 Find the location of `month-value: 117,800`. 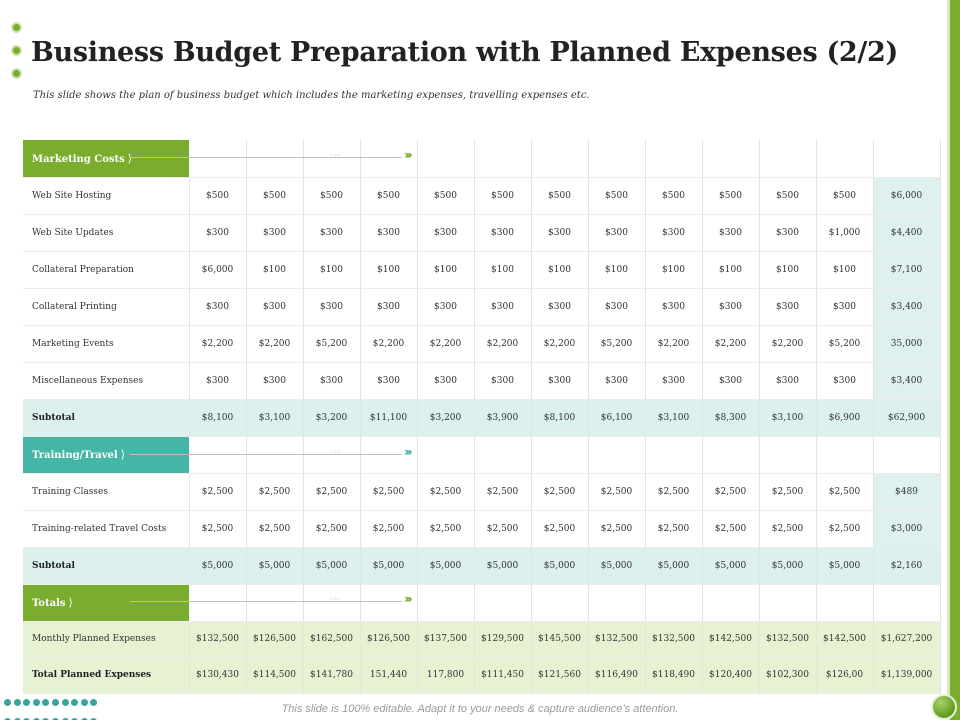

month-value: 117,800 is located at coordinates (446, 675).